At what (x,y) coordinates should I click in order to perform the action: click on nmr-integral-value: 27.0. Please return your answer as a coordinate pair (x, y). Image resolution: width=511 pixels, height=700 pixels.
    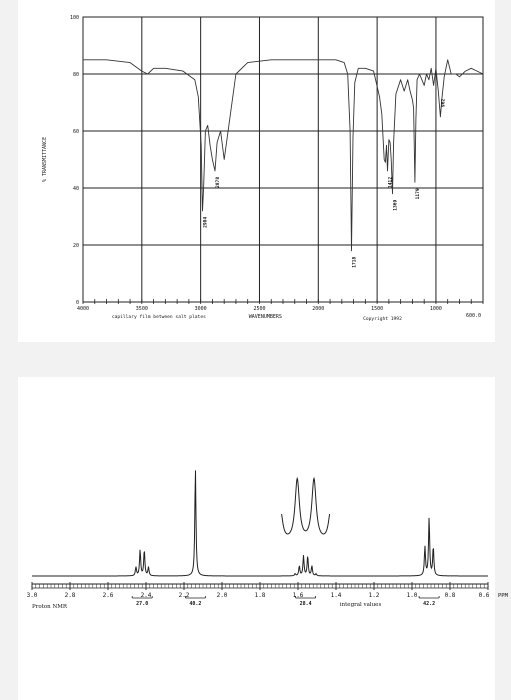
    Looking at the image, I should click on (142, 604).